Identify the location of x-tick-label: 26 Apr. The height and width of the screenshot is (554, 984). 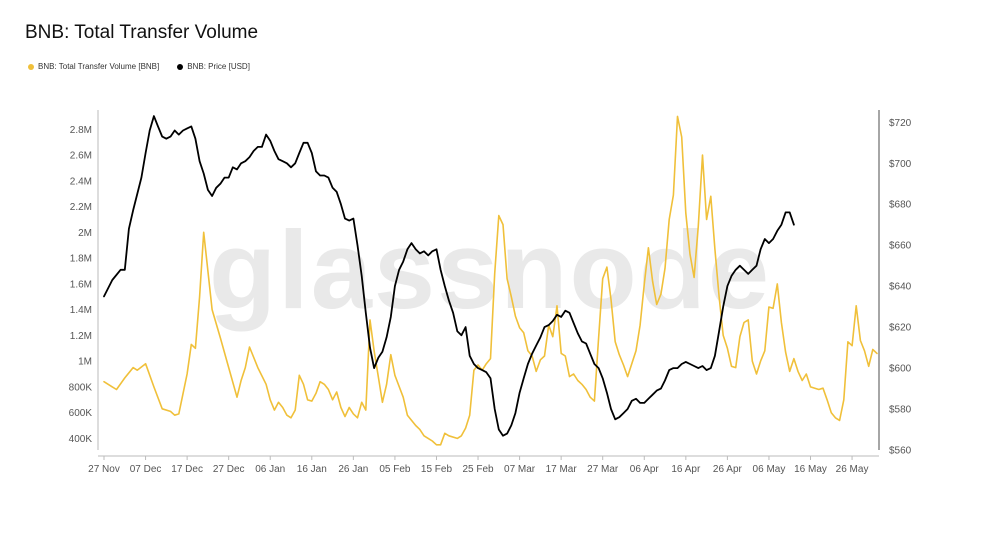
(728, 469).